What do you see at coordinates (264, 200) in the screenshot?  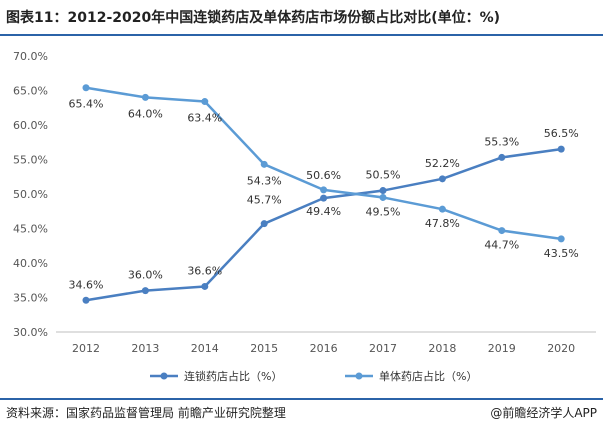 I see `chain-data-label: 45.7%` at bounding box center [264, 200].